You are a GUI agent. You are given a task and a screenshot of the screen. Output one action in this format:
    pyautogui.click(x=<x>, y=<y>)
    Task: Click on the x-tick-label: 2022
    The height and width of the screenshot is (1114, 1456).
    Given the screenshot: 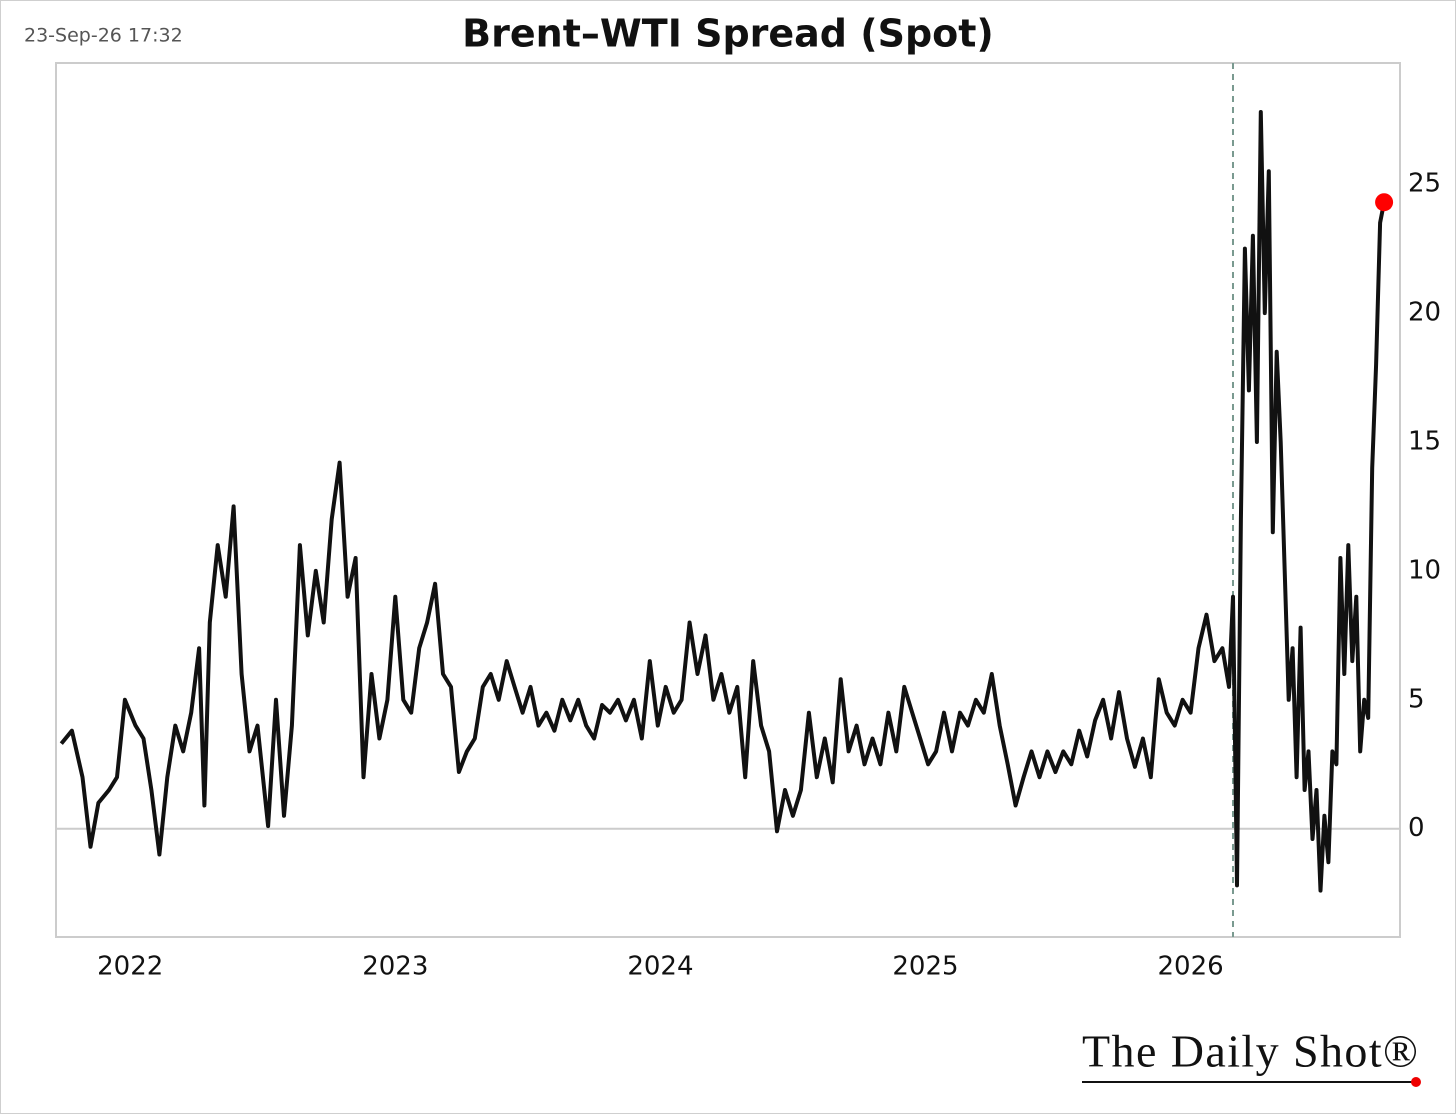 What is the action you would take?
    pyautogui.click(x=130, y=967)
    